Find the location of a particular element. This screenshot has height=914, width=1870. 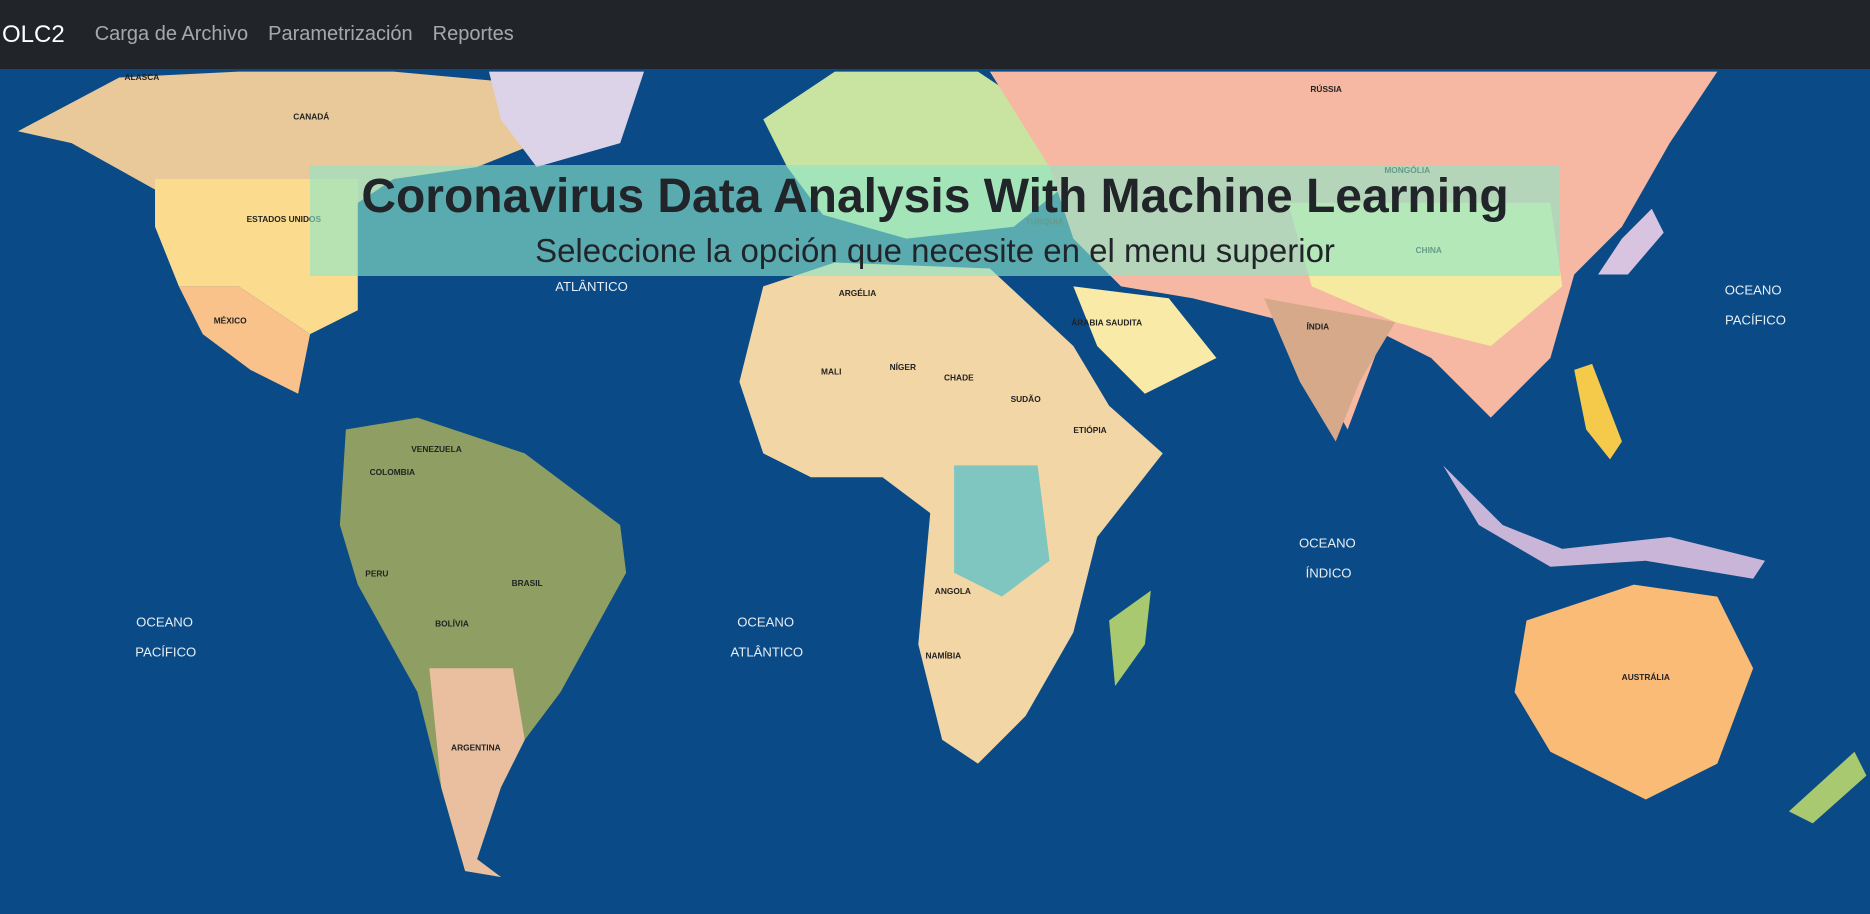

central-africa is located at coordinates (1002, 531).